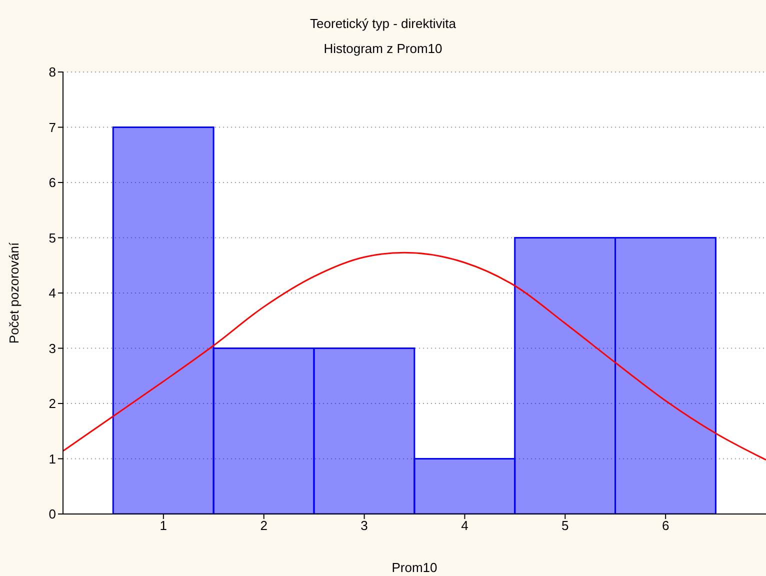 This screenshot has width=766, height=576. Describe the element at coordinates (52, 404) in the screenshot. I see `y-tick-label: 2` at that location.